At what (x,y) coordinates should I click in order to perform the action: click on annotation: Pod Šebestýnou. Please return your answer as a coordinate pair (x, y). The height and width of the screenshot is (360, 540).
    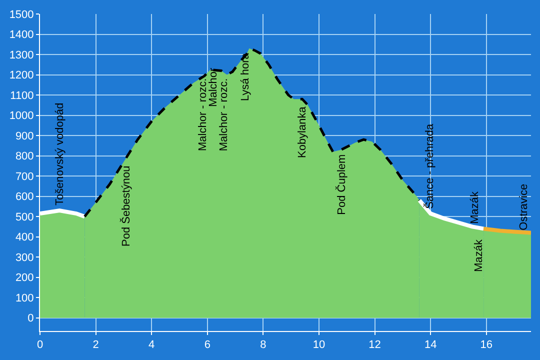
    Looking at the image, I should click on (125, 206).